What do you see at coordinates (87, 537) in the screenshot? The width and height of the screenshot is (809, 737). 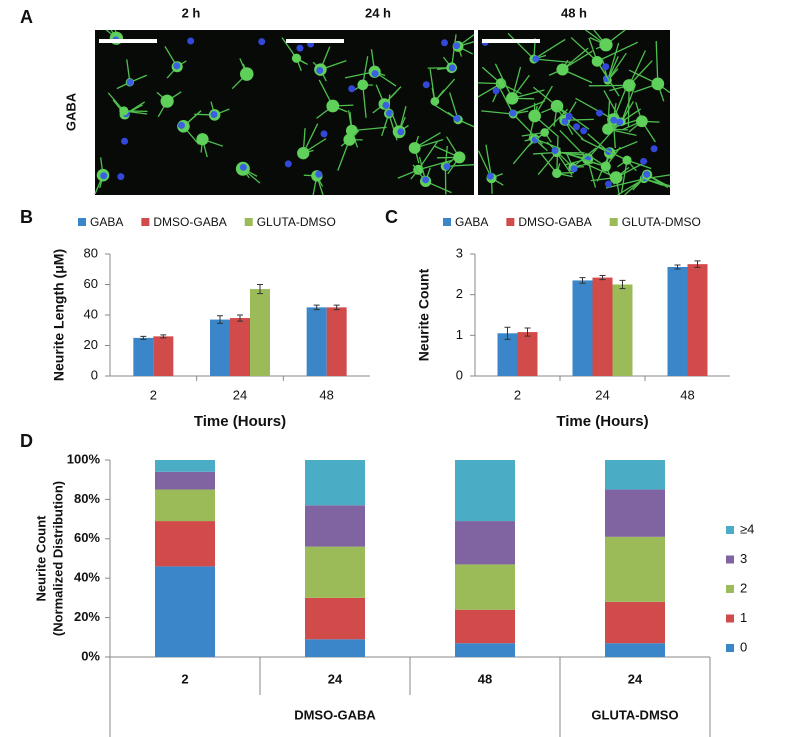 I see `y-tick-label: 60%` at bounding box center [87, 537].